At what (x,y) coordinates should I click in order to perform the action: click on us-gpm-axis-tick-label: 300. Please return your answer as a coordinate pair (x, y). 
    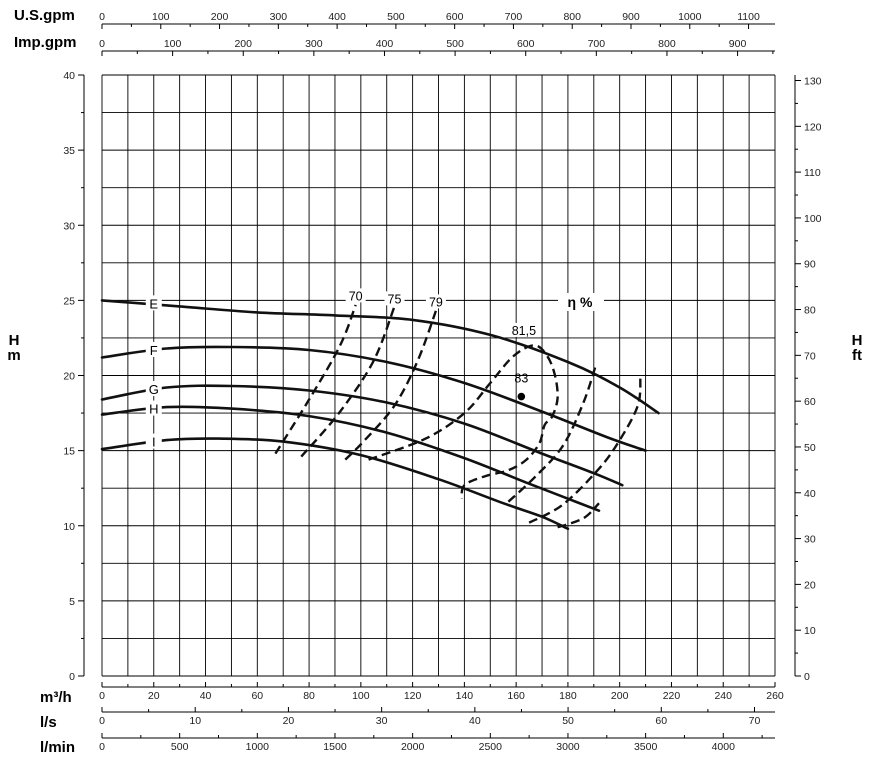
    Looking at the image, I should click on (279, 17).